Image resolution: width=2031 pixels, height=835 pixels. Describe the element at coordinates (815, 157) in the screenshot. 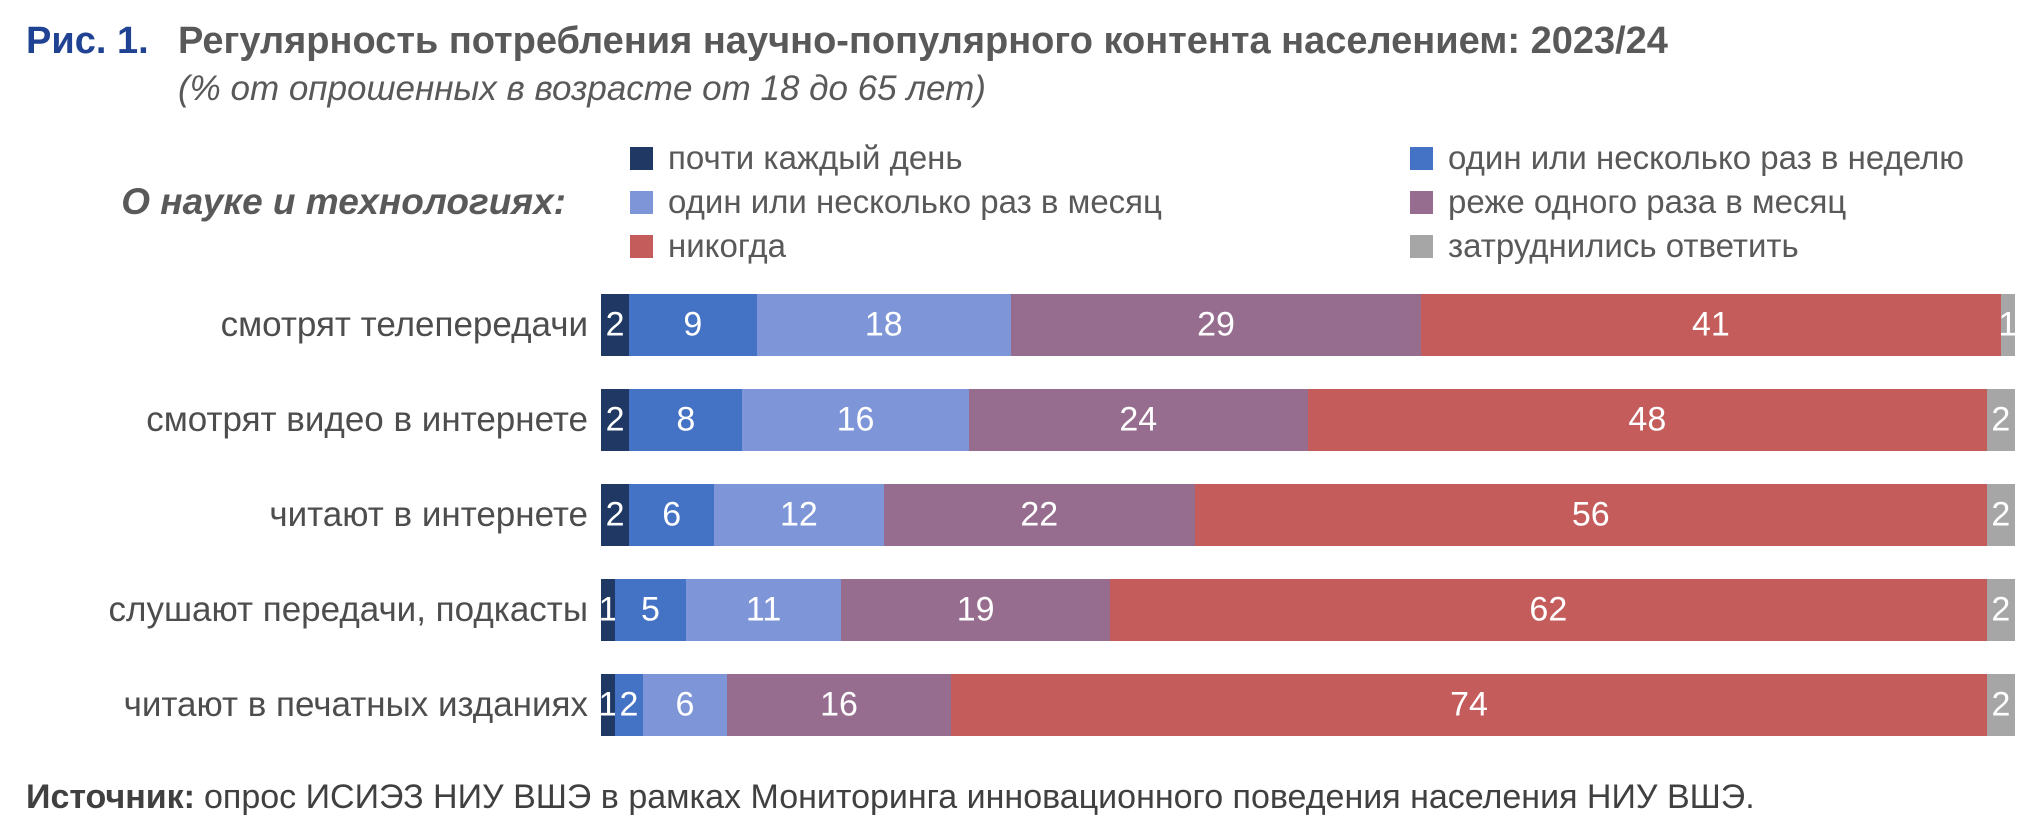

I see `legend-label: почти каждый день` at that location.